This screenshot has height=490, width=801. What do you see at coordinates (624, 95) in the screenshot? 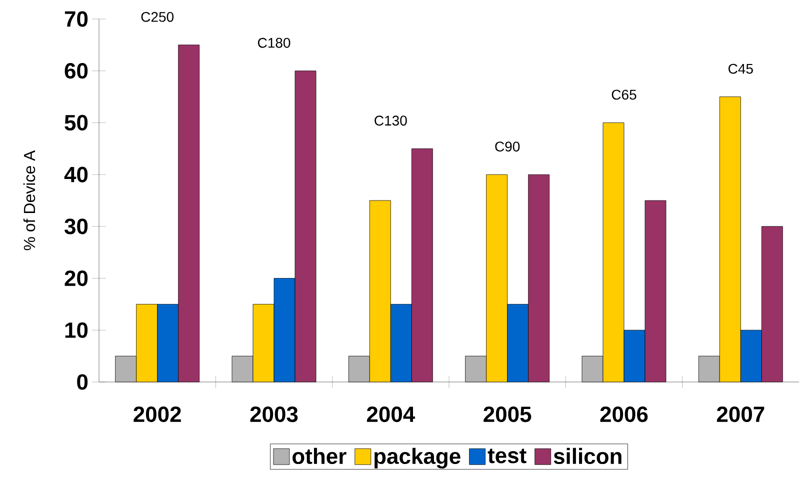
I see `annotation: C65` at bounding box center [624, 95].